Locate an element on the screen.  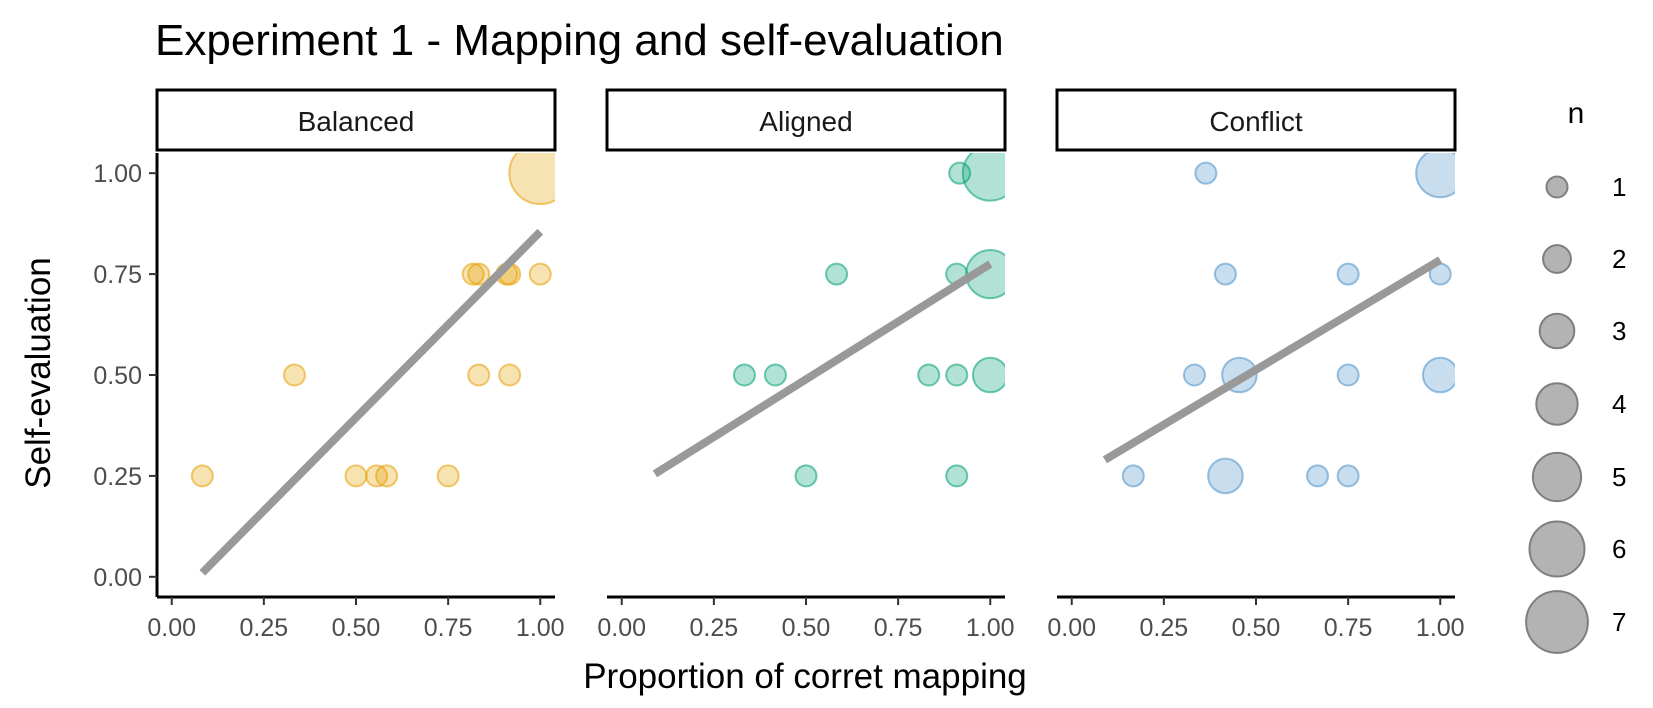
strip-conflict is located at coordinates (1256, 120).